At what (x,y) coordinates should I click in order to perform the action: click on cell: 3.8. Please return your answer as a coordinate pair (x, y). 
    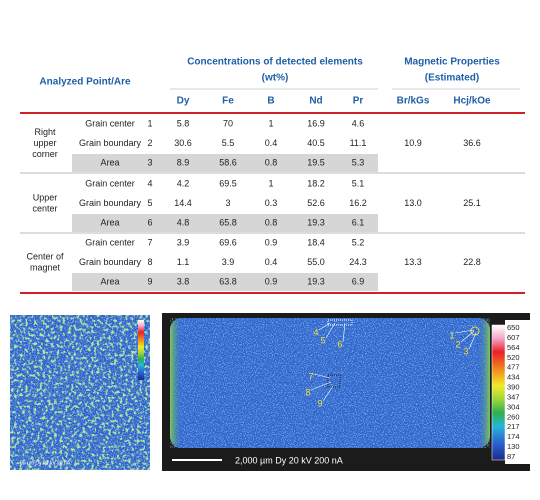
    Looking at the image, I should click on (183, 281).